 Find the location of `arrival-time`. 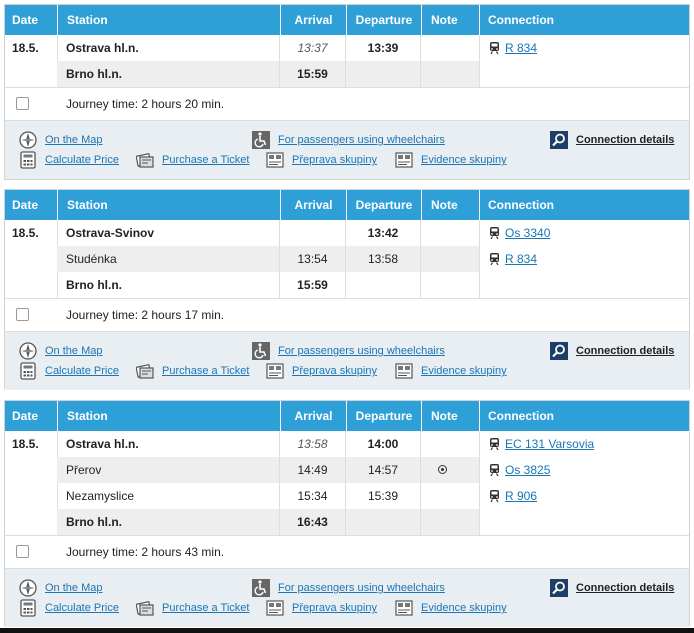

arrival-time is located at coordinates (313, 233).